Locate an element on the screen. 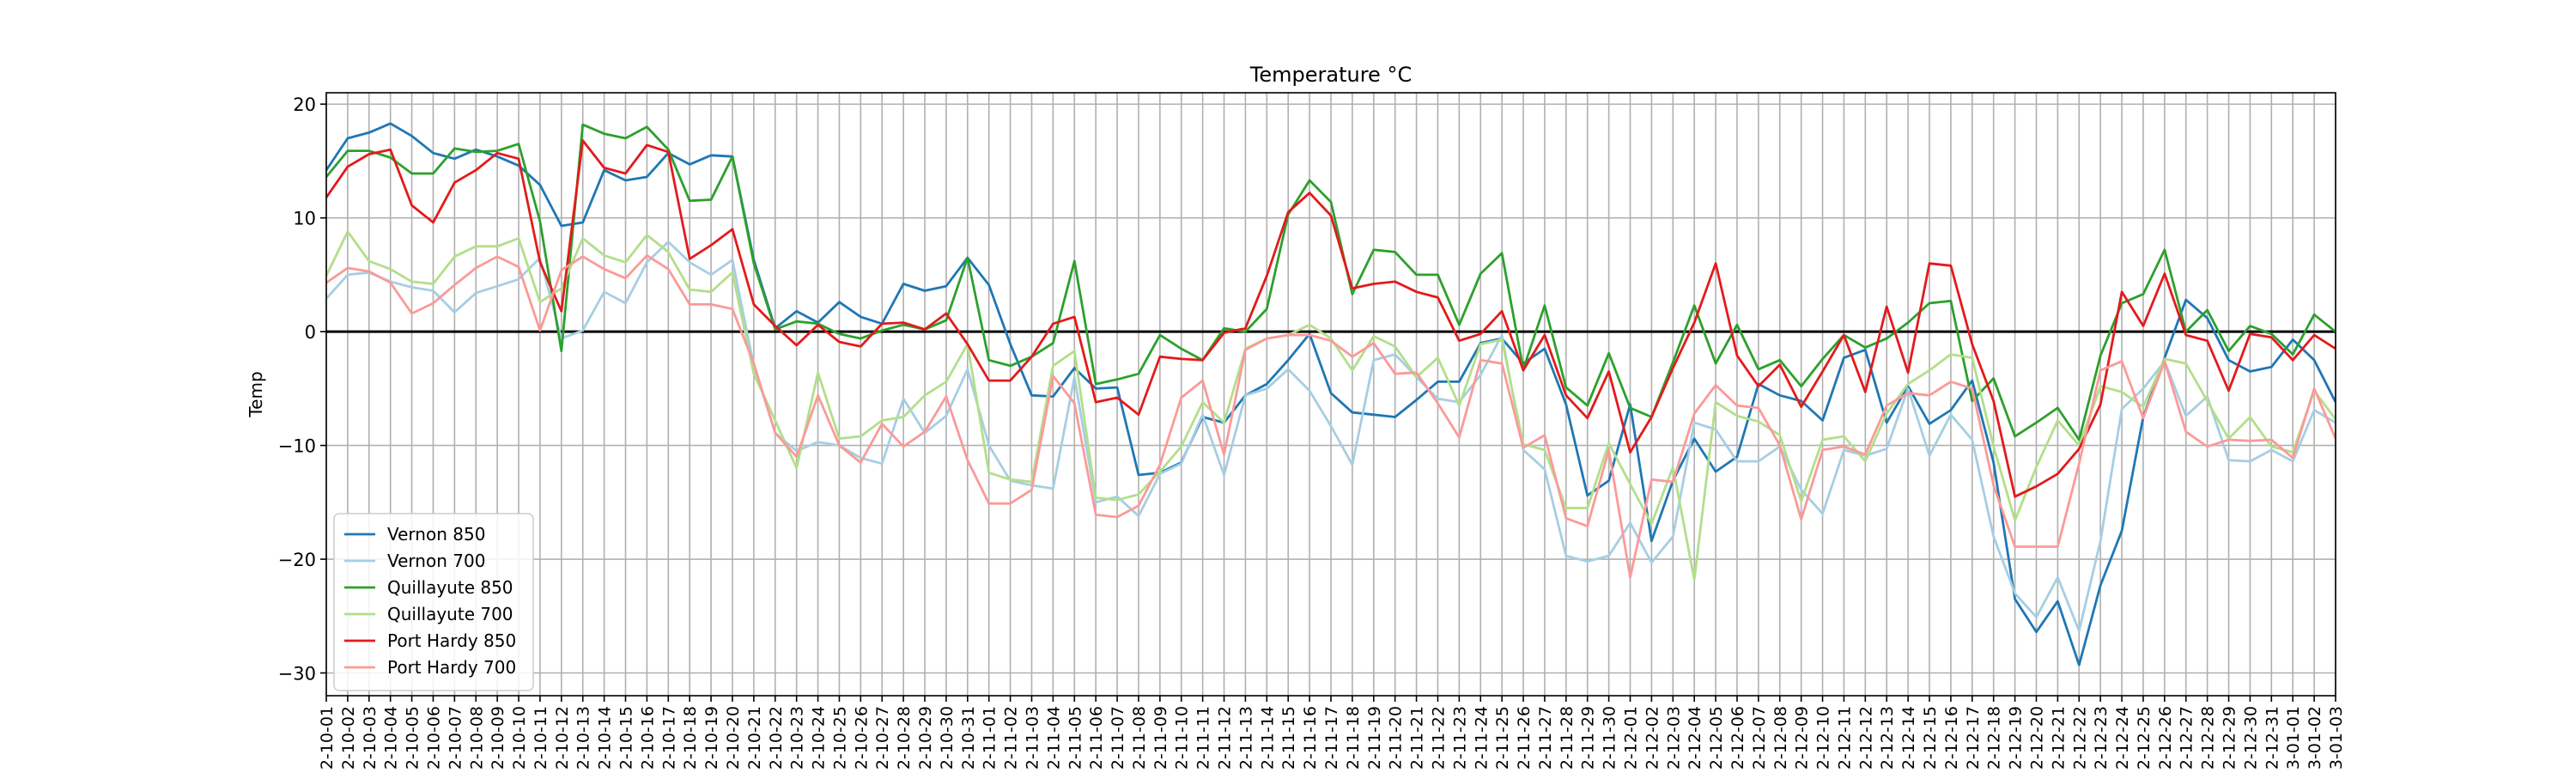 This screenshot has width=2576, height=773. x-tick-label: 2-11-30 is located at coordinates (1610, 738).